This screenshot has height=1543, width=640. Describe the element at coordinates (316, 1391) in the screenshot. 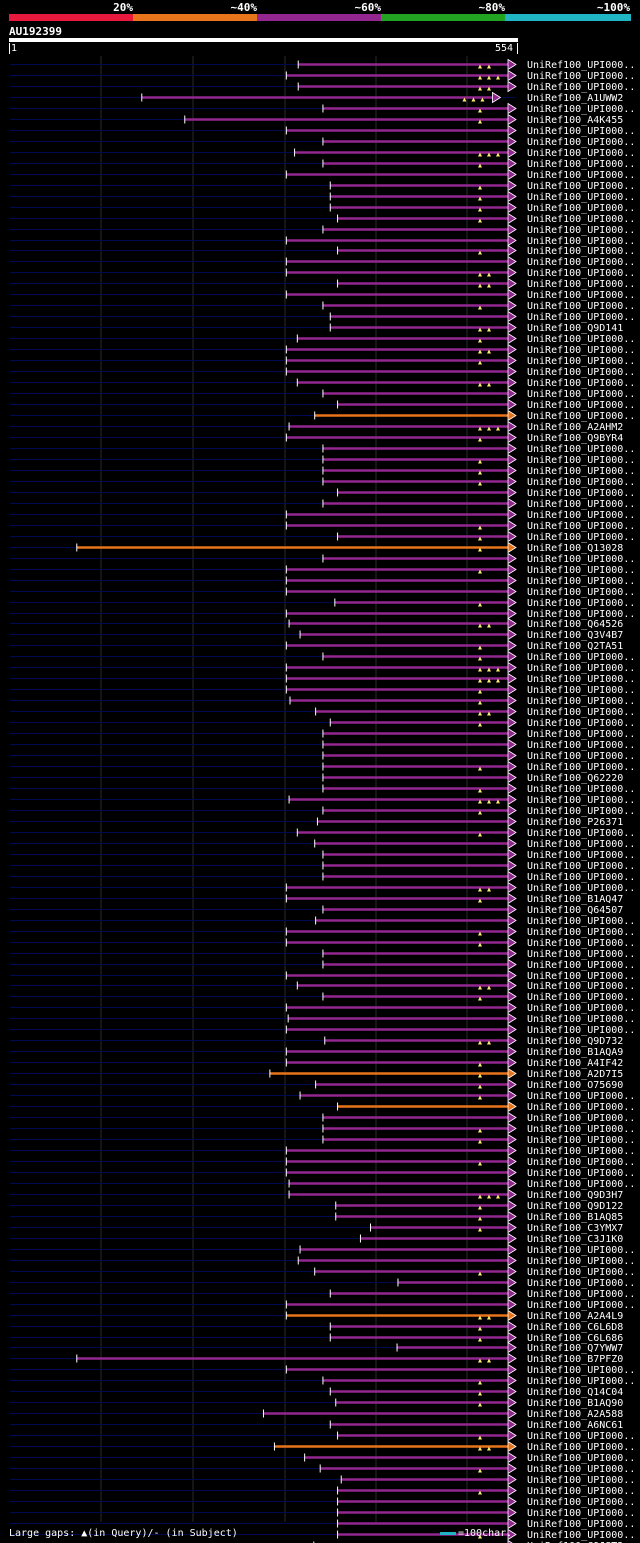

I see `hit-row: UniRef100_Q14C04` at that location.